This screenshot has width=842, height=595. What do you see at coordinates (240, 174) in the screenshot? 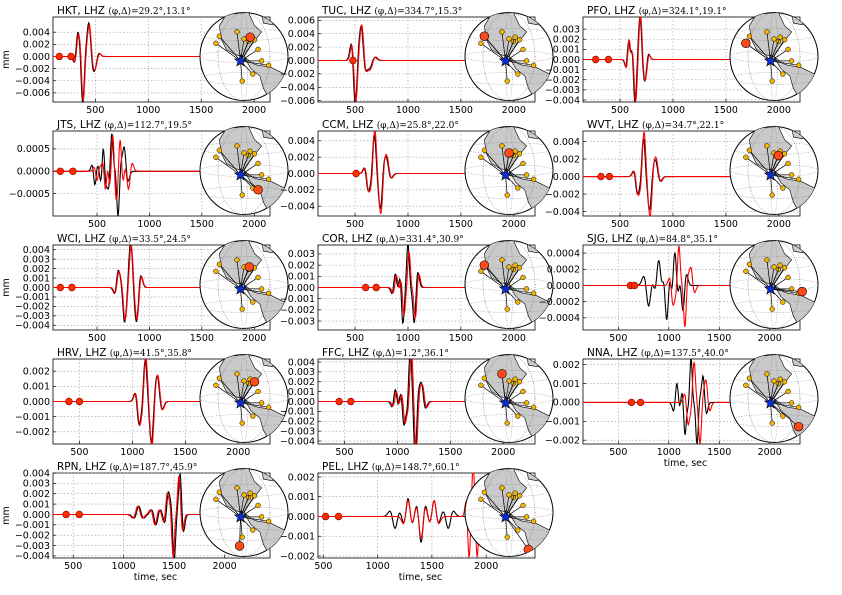
I see `event-star-icon` at bounding box center [240, 174].